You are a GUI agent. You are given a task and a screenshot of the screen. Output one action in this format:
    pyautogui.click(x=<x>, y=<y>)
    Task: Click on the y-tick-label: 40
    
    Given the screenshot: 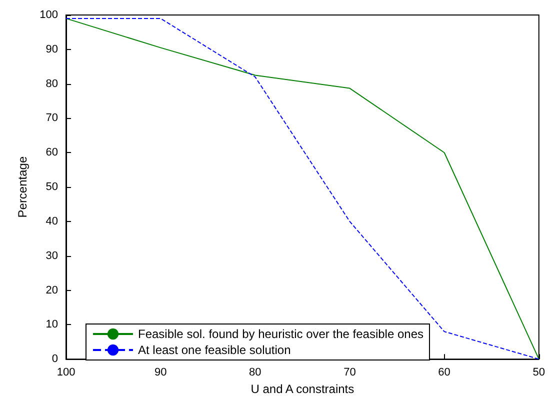 What is the action you would take?
    pyautogui.click(x=52, y=221)
    